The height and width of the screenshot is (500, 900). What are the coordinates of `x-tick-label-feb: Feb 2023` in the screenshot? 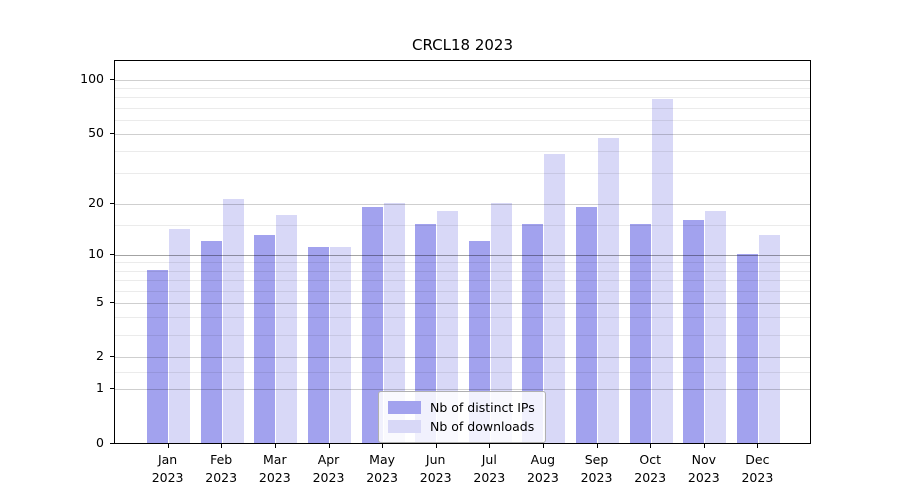 It's located at (221, 468).